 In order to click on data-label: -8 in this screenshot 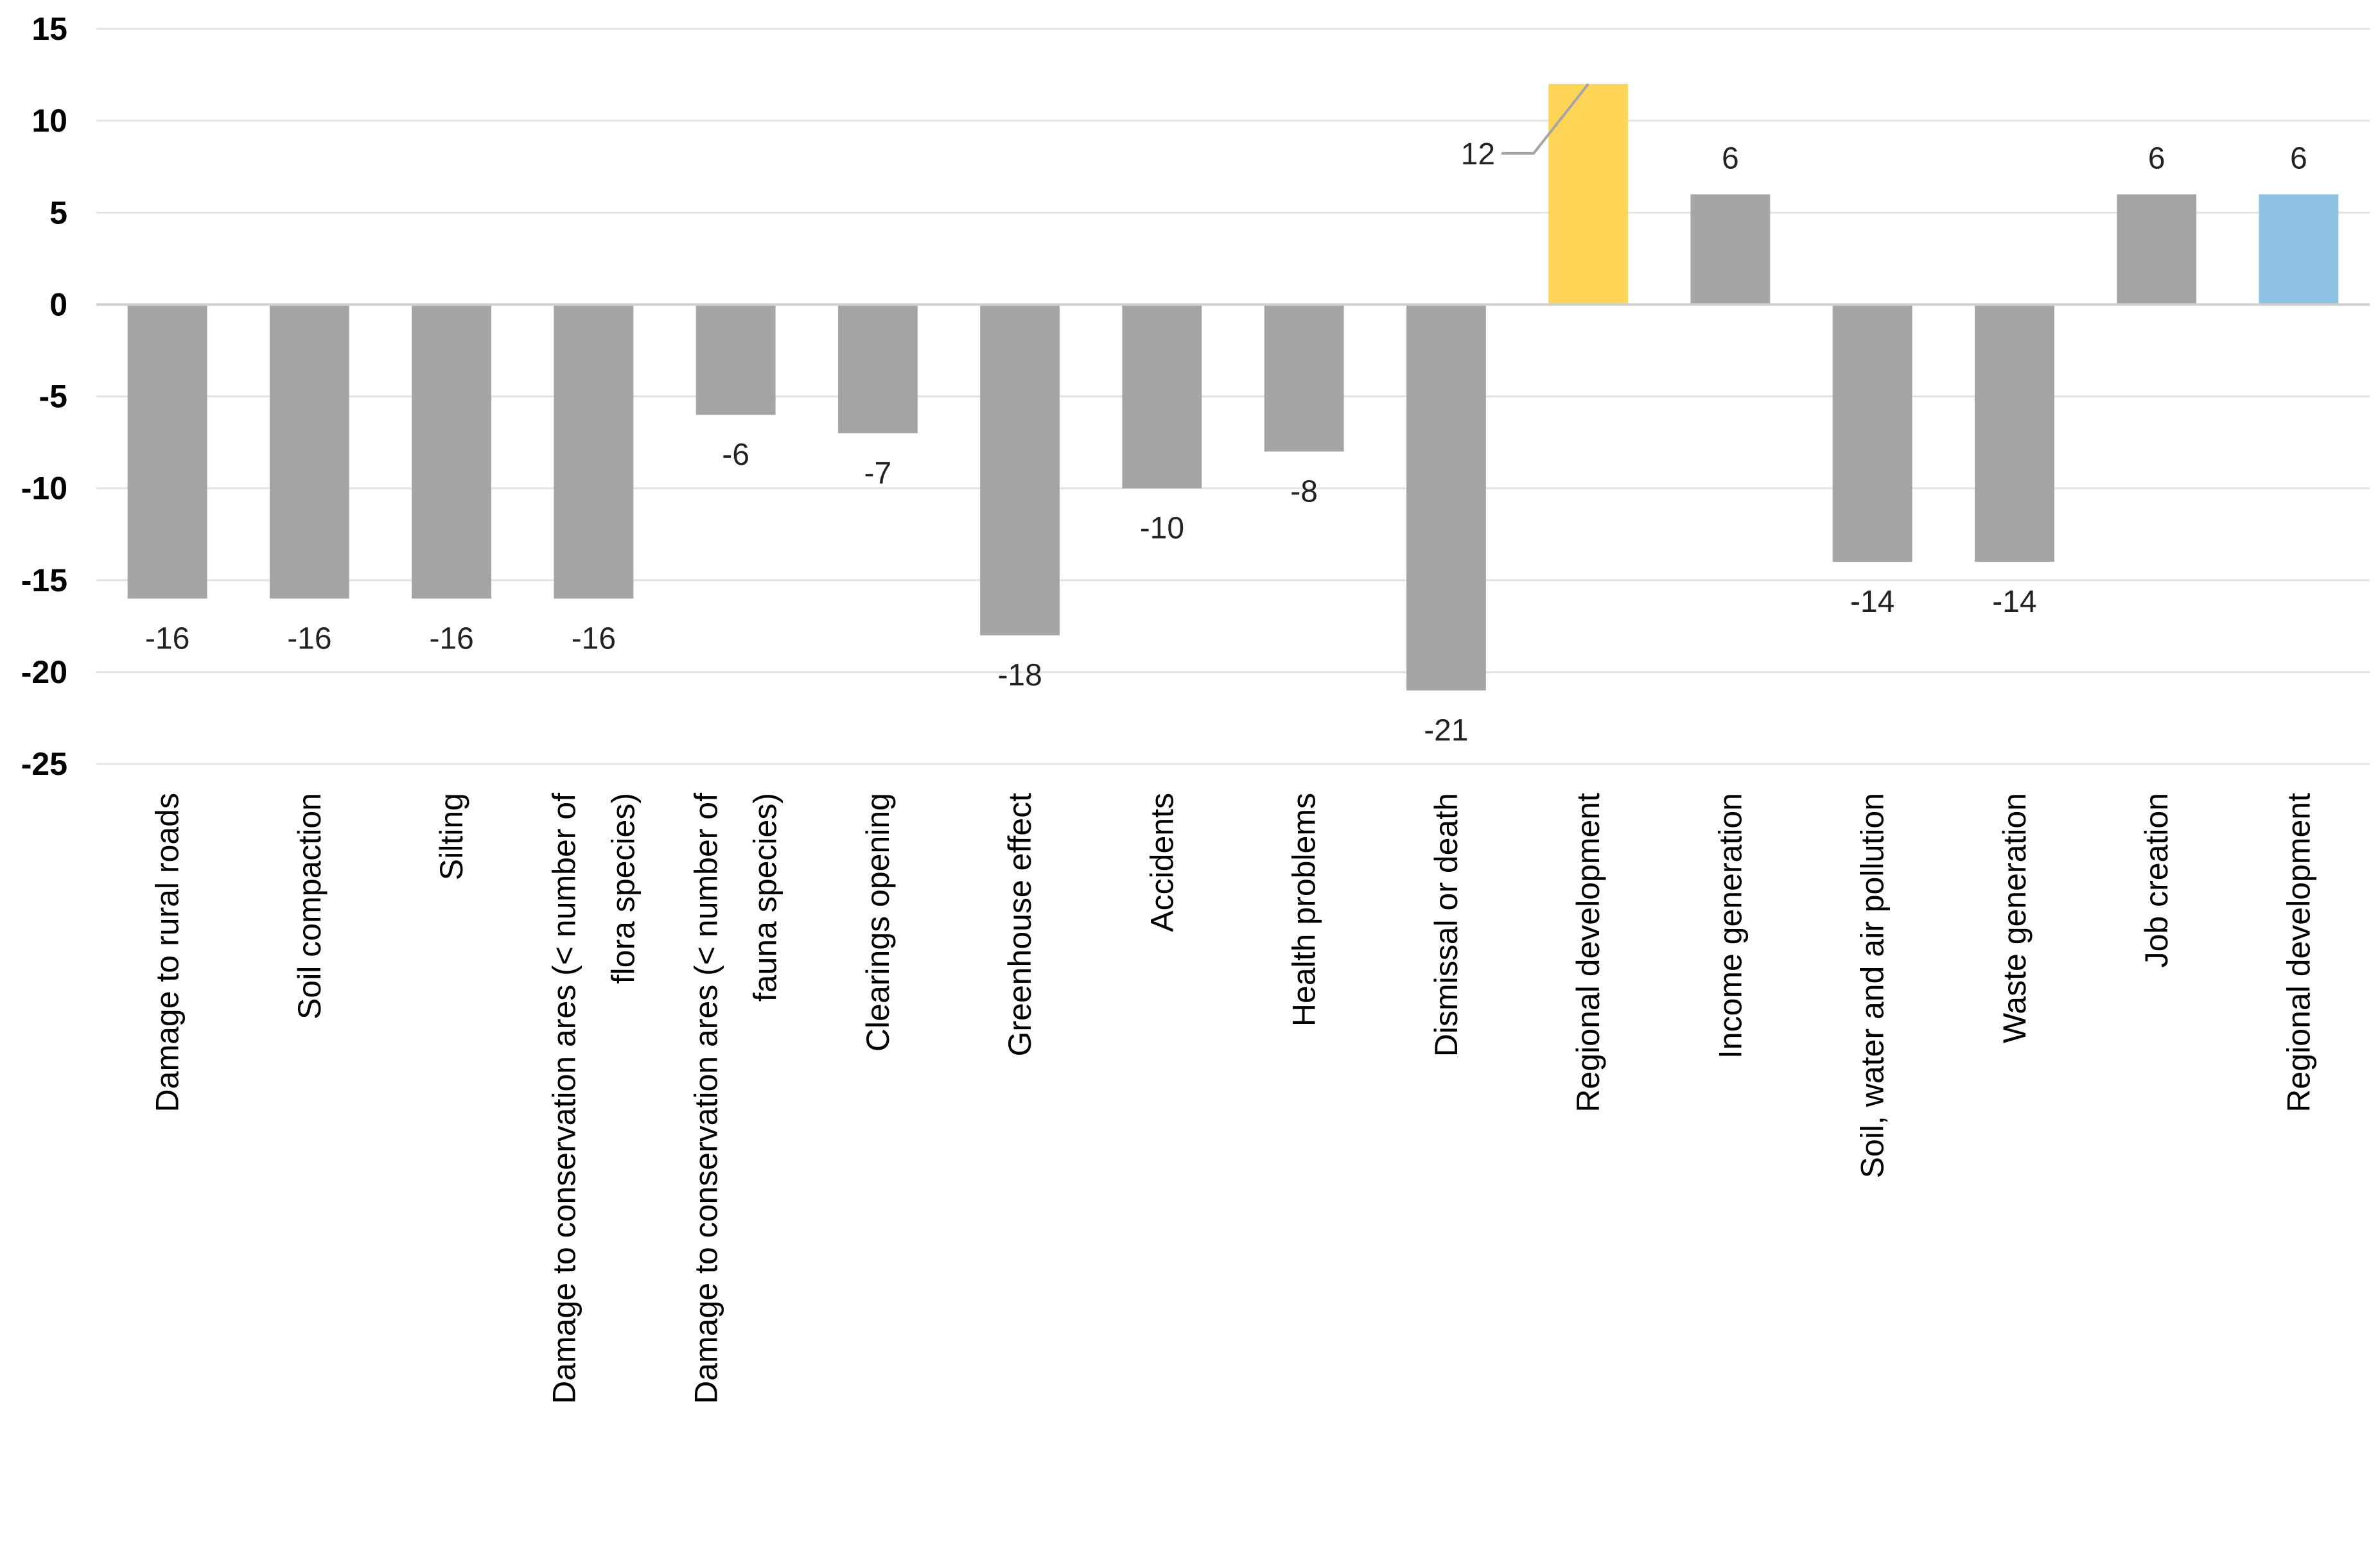, I will do `click(1304, 491)`.